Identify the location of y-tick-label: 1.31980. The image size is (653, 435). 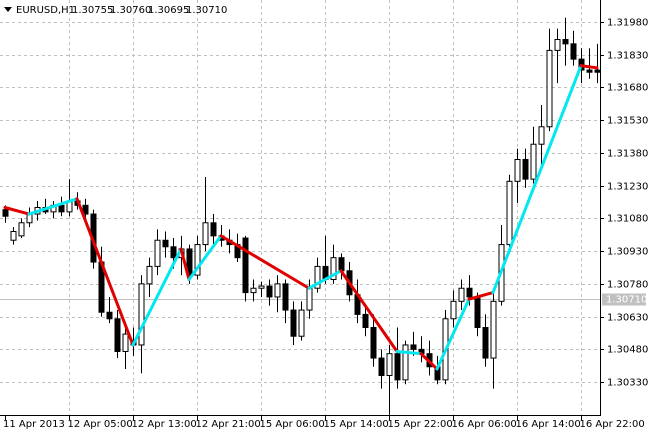
(627, 23).